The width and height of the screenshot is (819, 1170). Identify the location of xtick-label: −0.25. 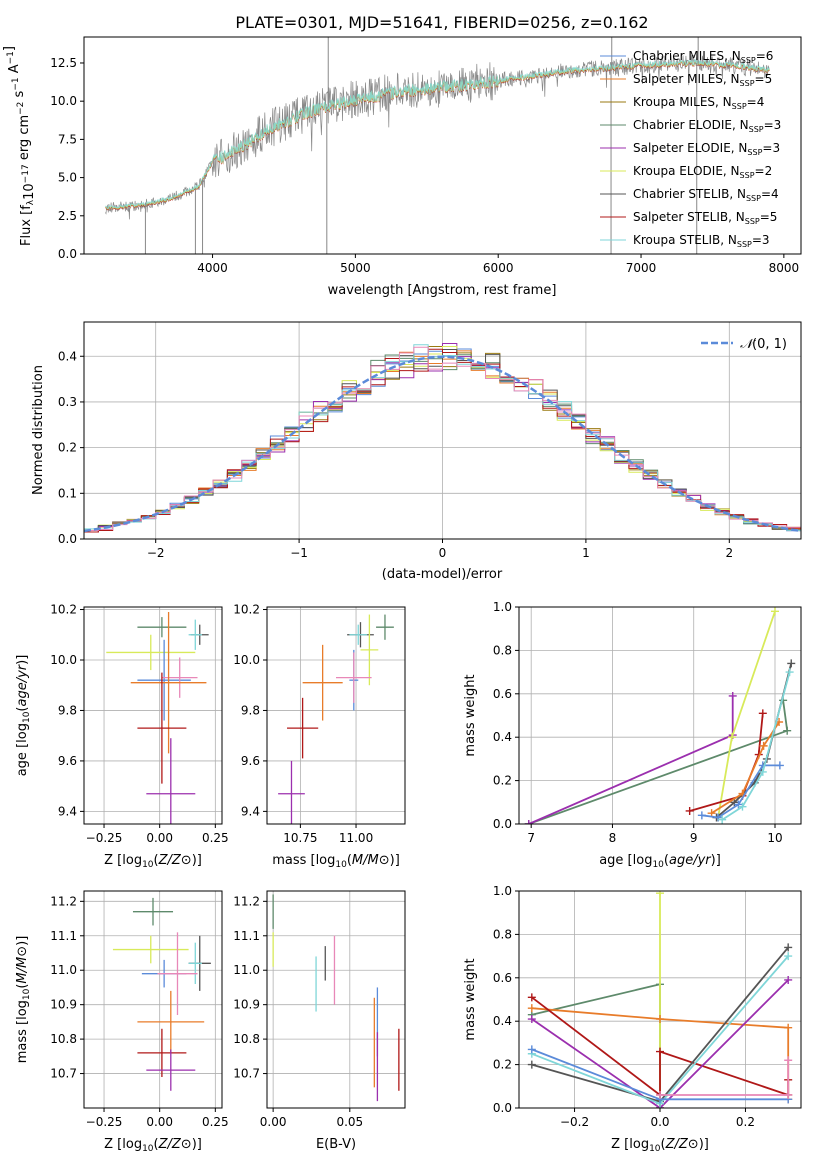
(104, 838).